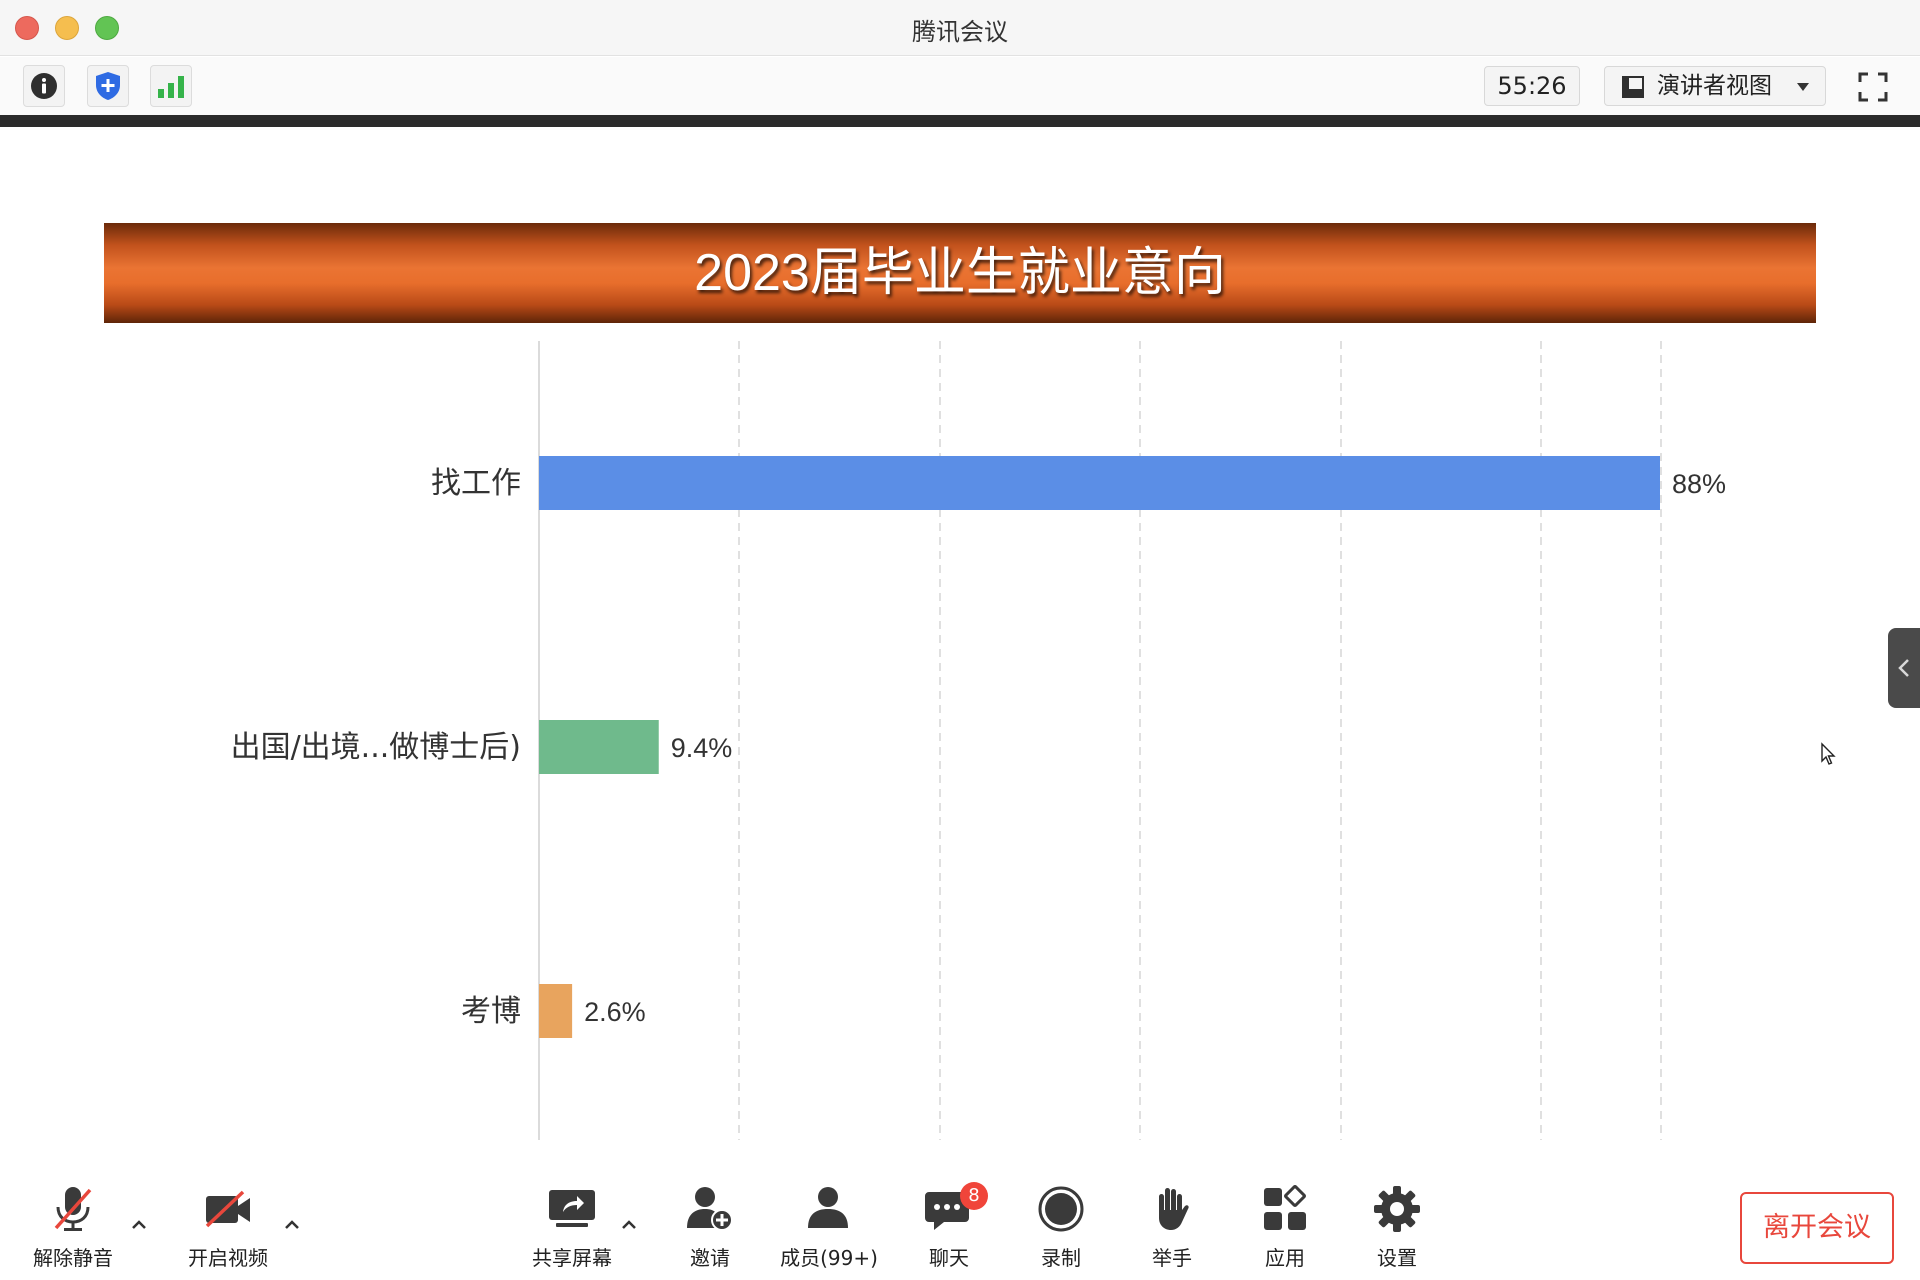  I want to click on signal-bars-icon, so click(171, 87).